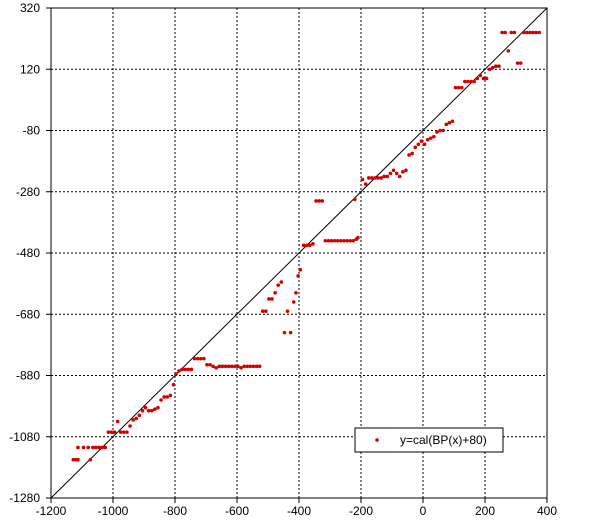 The width and height of the screenshot is (605, 522). Describe the element at coordinates (24, 498) in the screenshot. I see `y-tick-label: -1280` at that location.